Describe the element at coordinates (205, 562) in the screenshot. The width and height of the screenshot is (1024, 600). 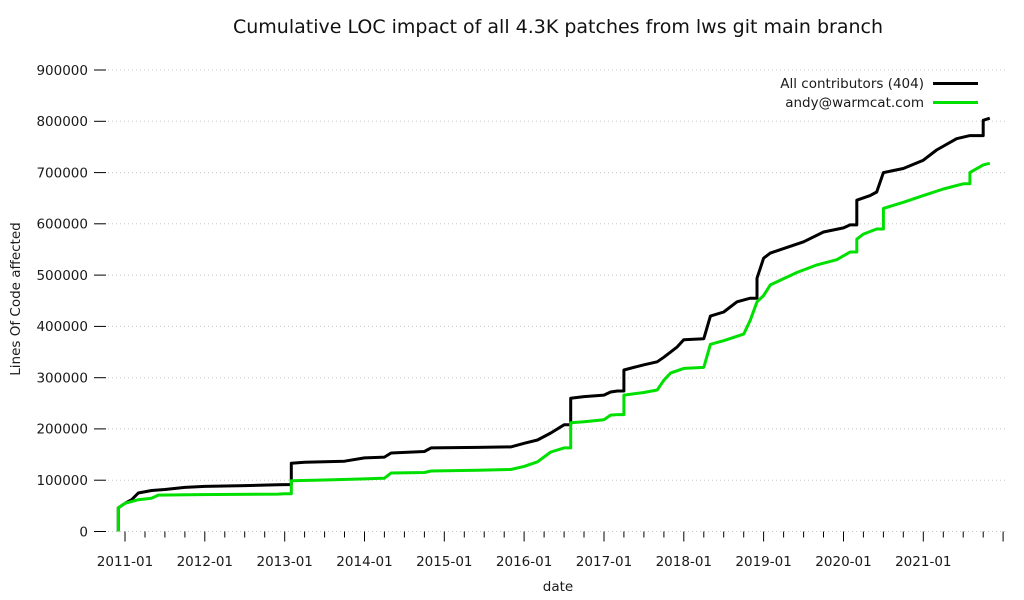
I see `x-tick-label: 2012-01` at that location.